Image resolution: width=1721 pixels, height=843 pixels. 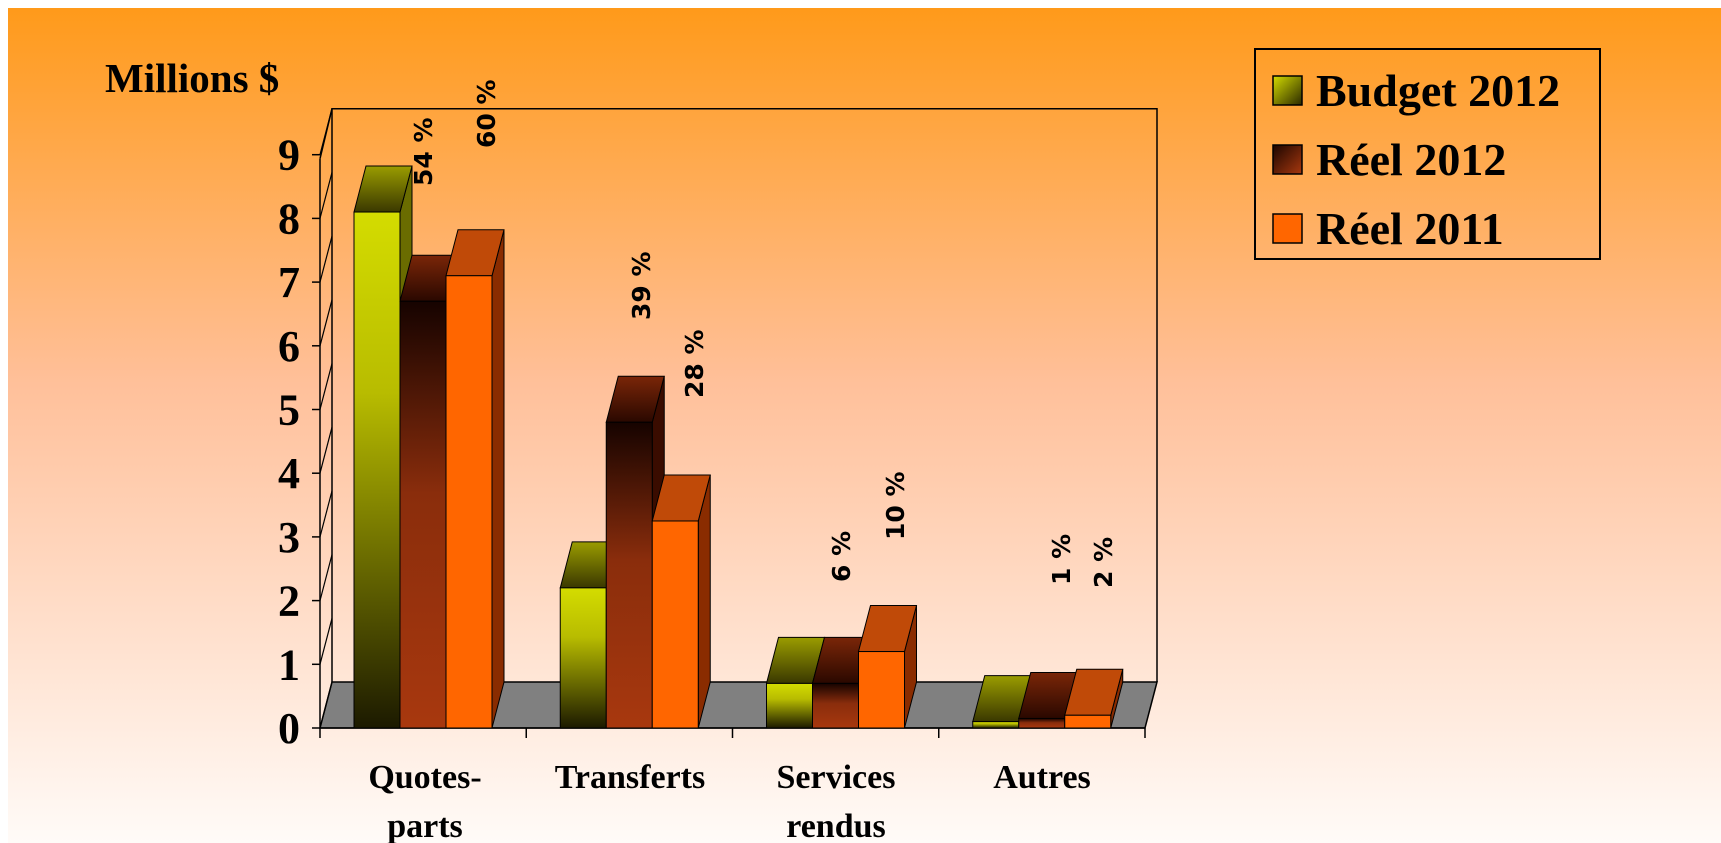 What do you see at coordinates (694, 363) in the screenshot?
I see `data-label: 28 %` at bounding box center [694, 363].